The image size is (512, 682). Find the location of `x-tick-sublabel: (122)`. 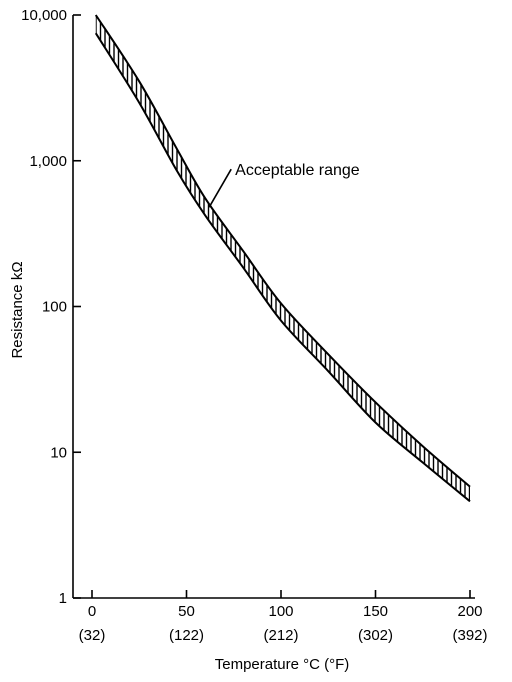

x-tick-sublabel: (122) is located at coordinates (186, 635).